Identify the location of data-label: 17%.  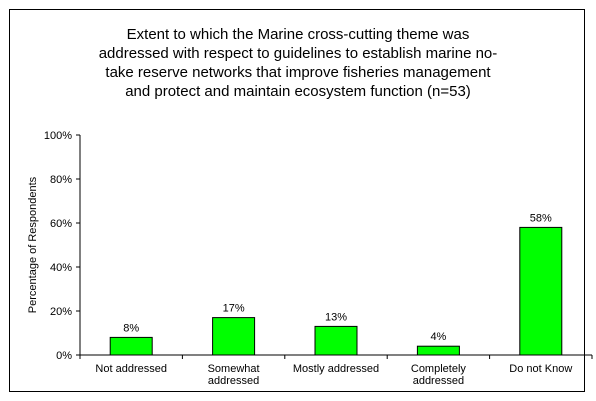
(234, 309).